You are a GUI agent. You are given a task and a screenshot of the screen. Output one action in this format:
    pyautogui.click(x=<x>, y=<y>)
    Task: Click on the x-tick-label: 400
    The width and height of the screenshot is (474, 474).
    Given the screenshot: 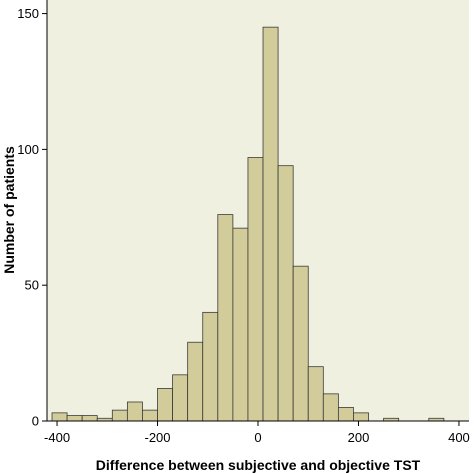 What is the action you would take?
    pyautogui.click(x=459, y=437)
    